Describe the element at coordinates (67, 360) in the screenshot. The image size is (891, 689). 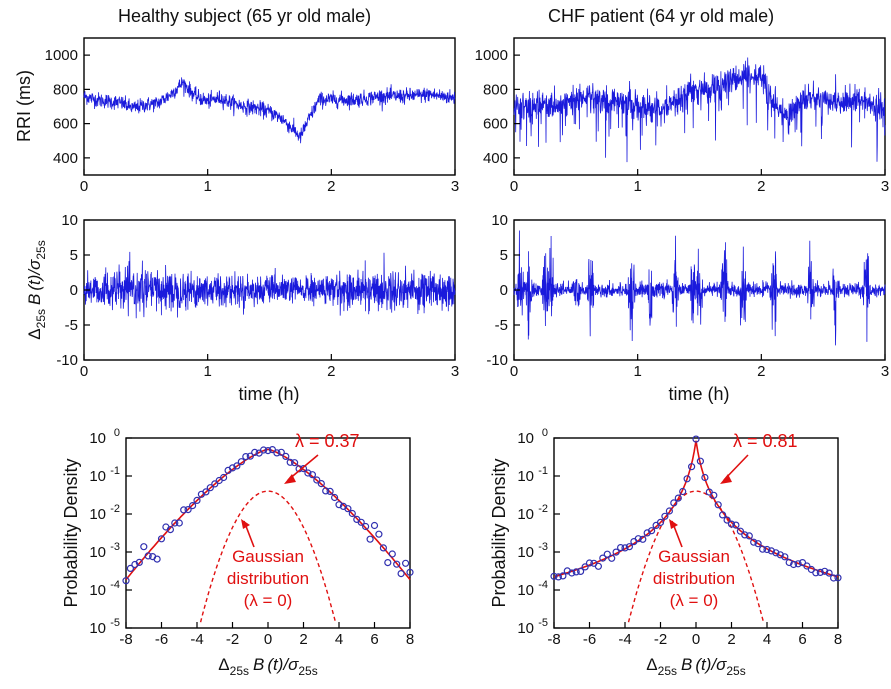
I see `incr-healthy-ytick-label: -10` at that location.